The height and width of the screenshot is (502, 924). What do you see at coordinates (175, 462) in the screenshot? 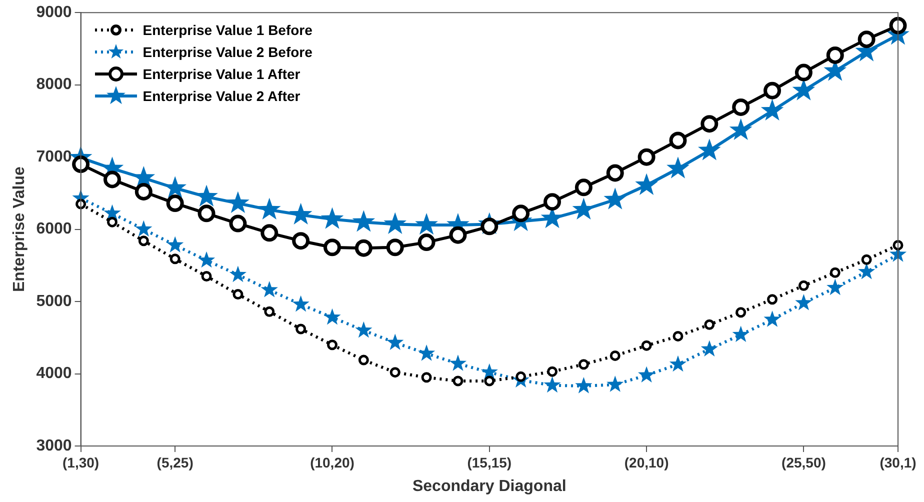
I see `x-tick-label: (5,25)` at bounding box center [175, 462].